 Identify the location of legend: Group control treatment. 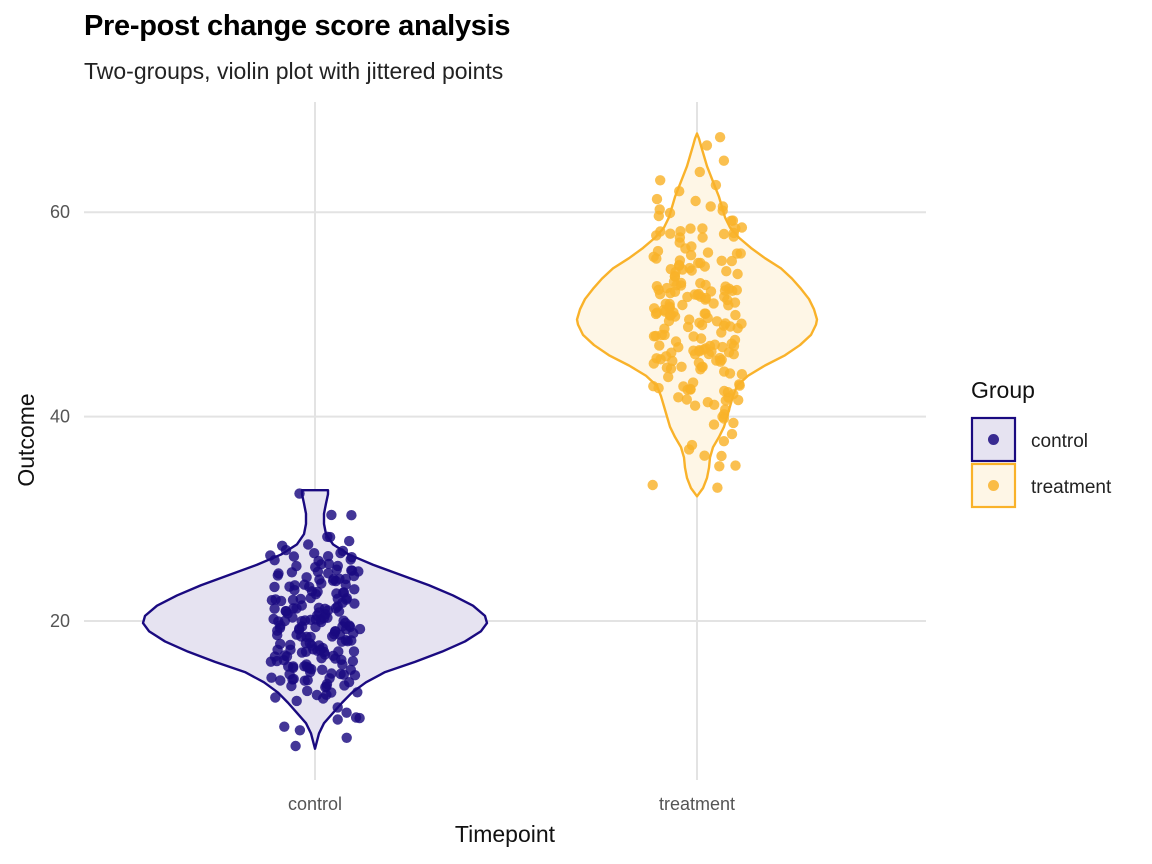
(1041, 443).